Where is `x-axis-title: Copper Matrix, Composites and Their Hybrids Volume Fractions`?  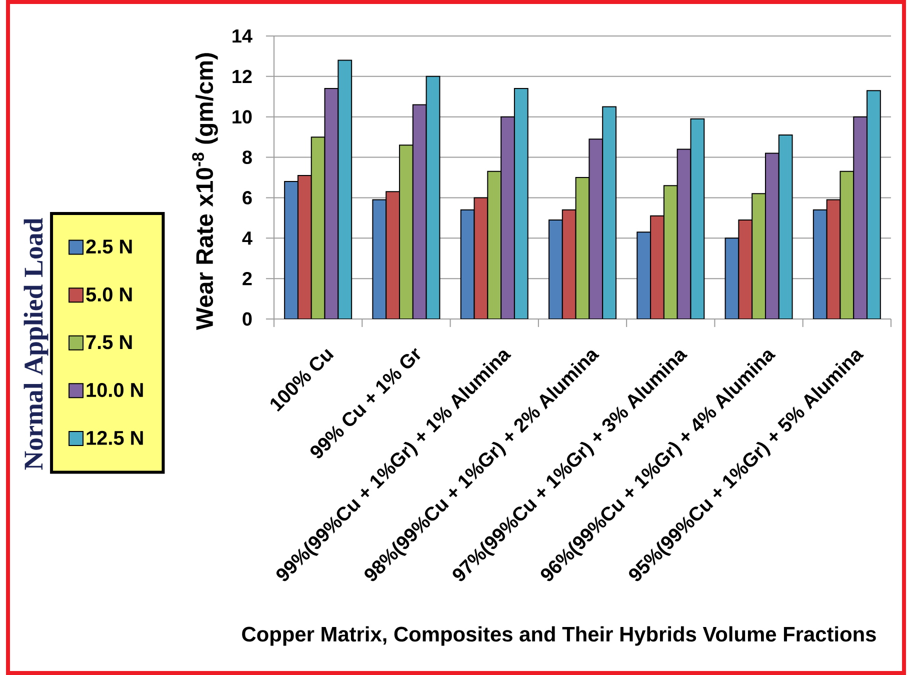
x-axis-title: Copper Matrix, Composites and Their Hybrids Volume Fractions is located at coordinates (559, 636).